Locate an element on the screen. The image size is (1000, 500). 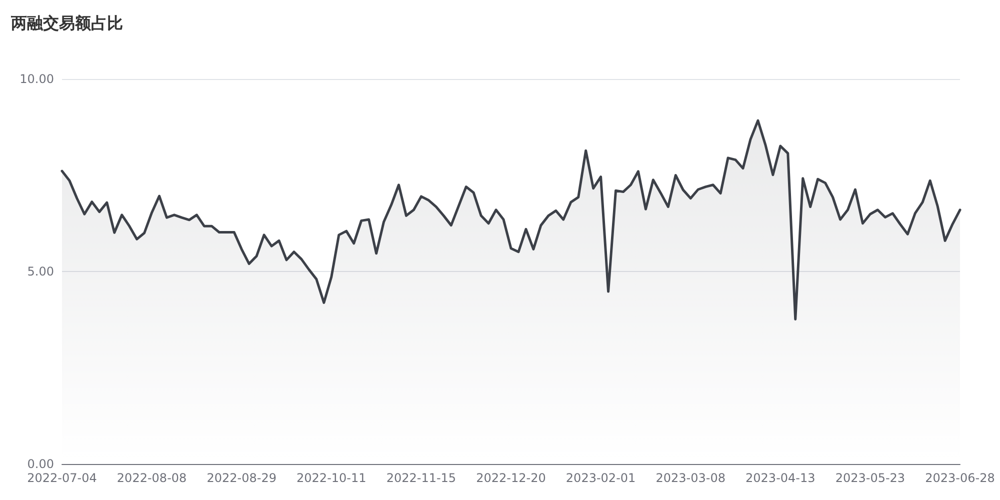
x-tick-label: 2023-06-28 is located at coordinates (960, 478).